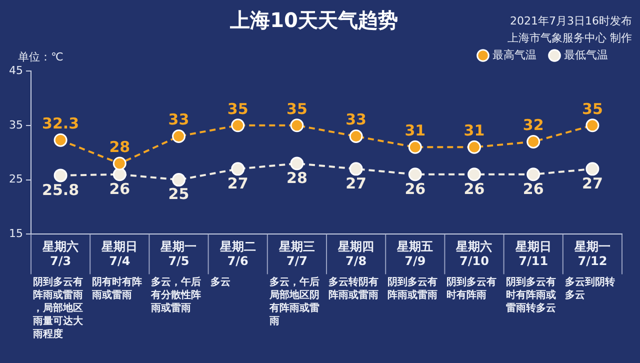 This screenshot has width=640, height=363. Describe the element at coordinates (473, 254) in the screenshot. I see `x-tick-label: 星期六 7/10` at that location.